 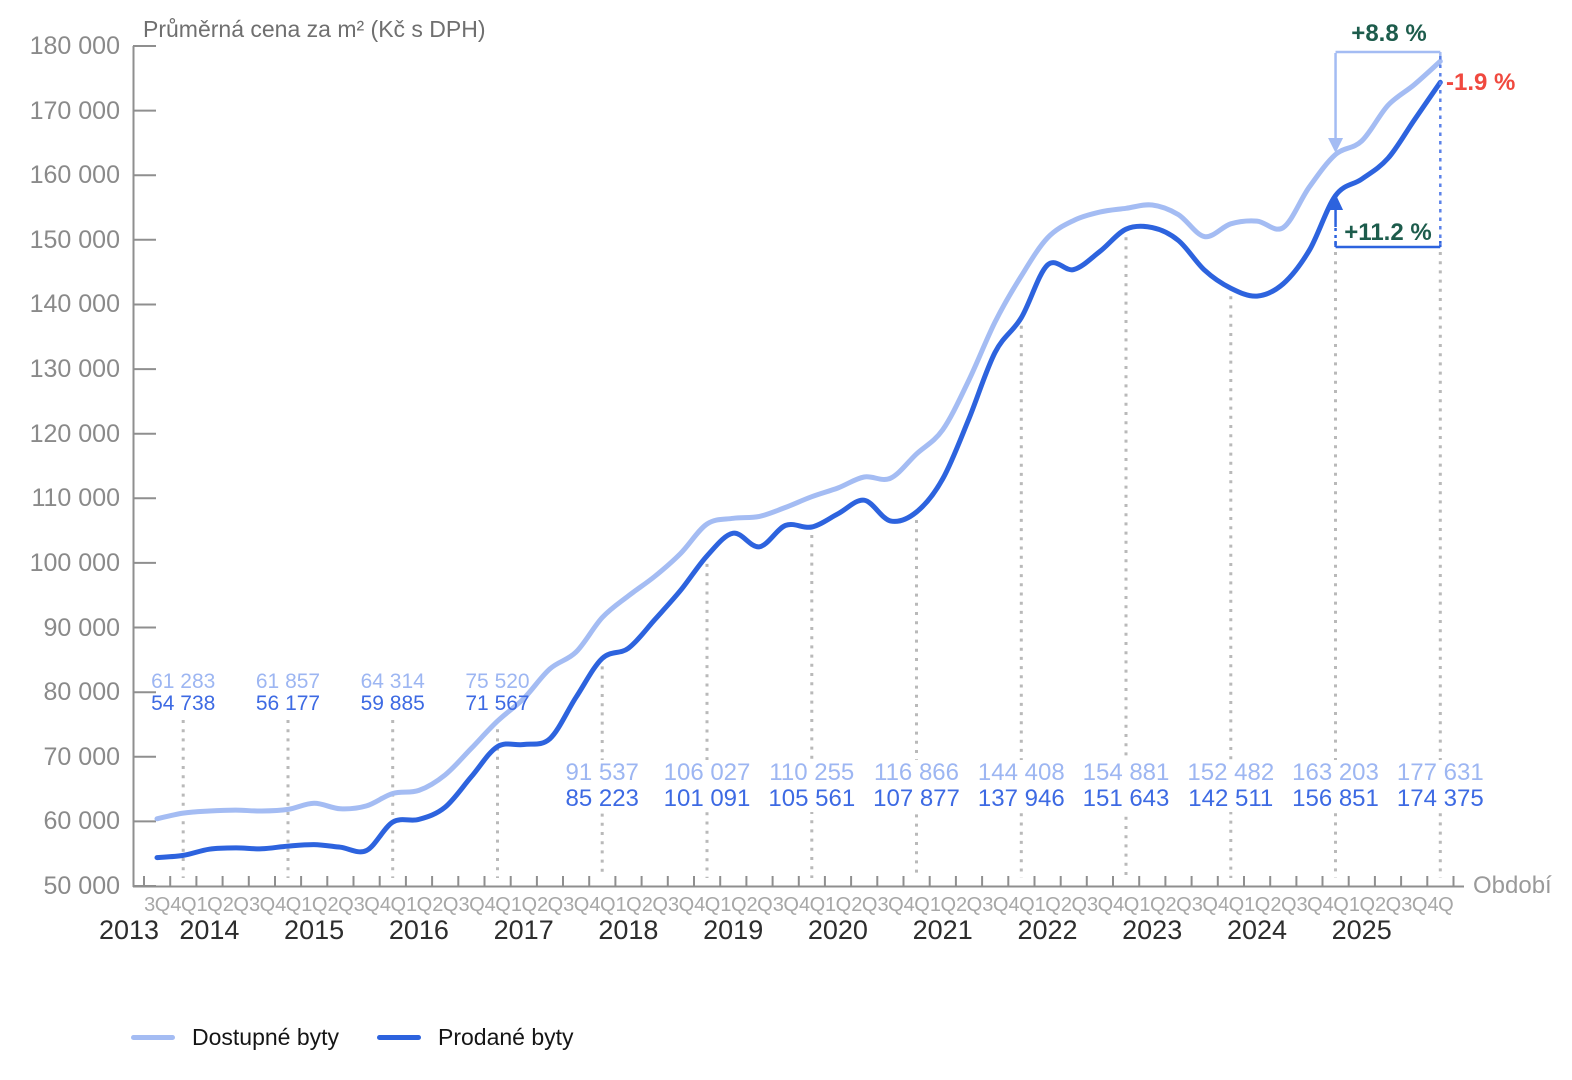 I want to click on down-arrow-head-icon, so click(x=1336, y=145).